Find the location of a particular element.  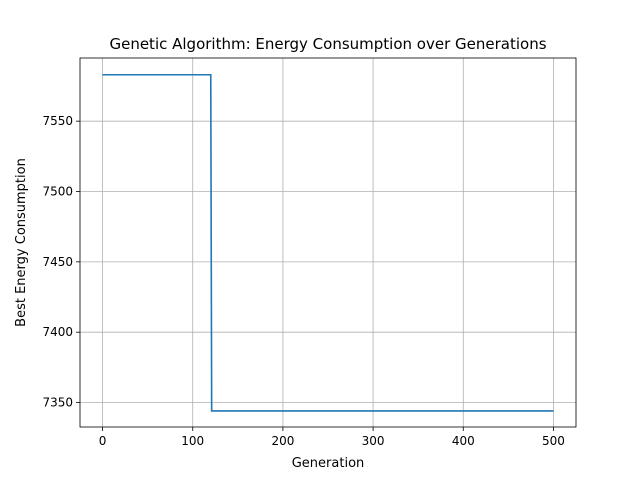

x-tick-label: 300 is located at coordinates (373, 441).